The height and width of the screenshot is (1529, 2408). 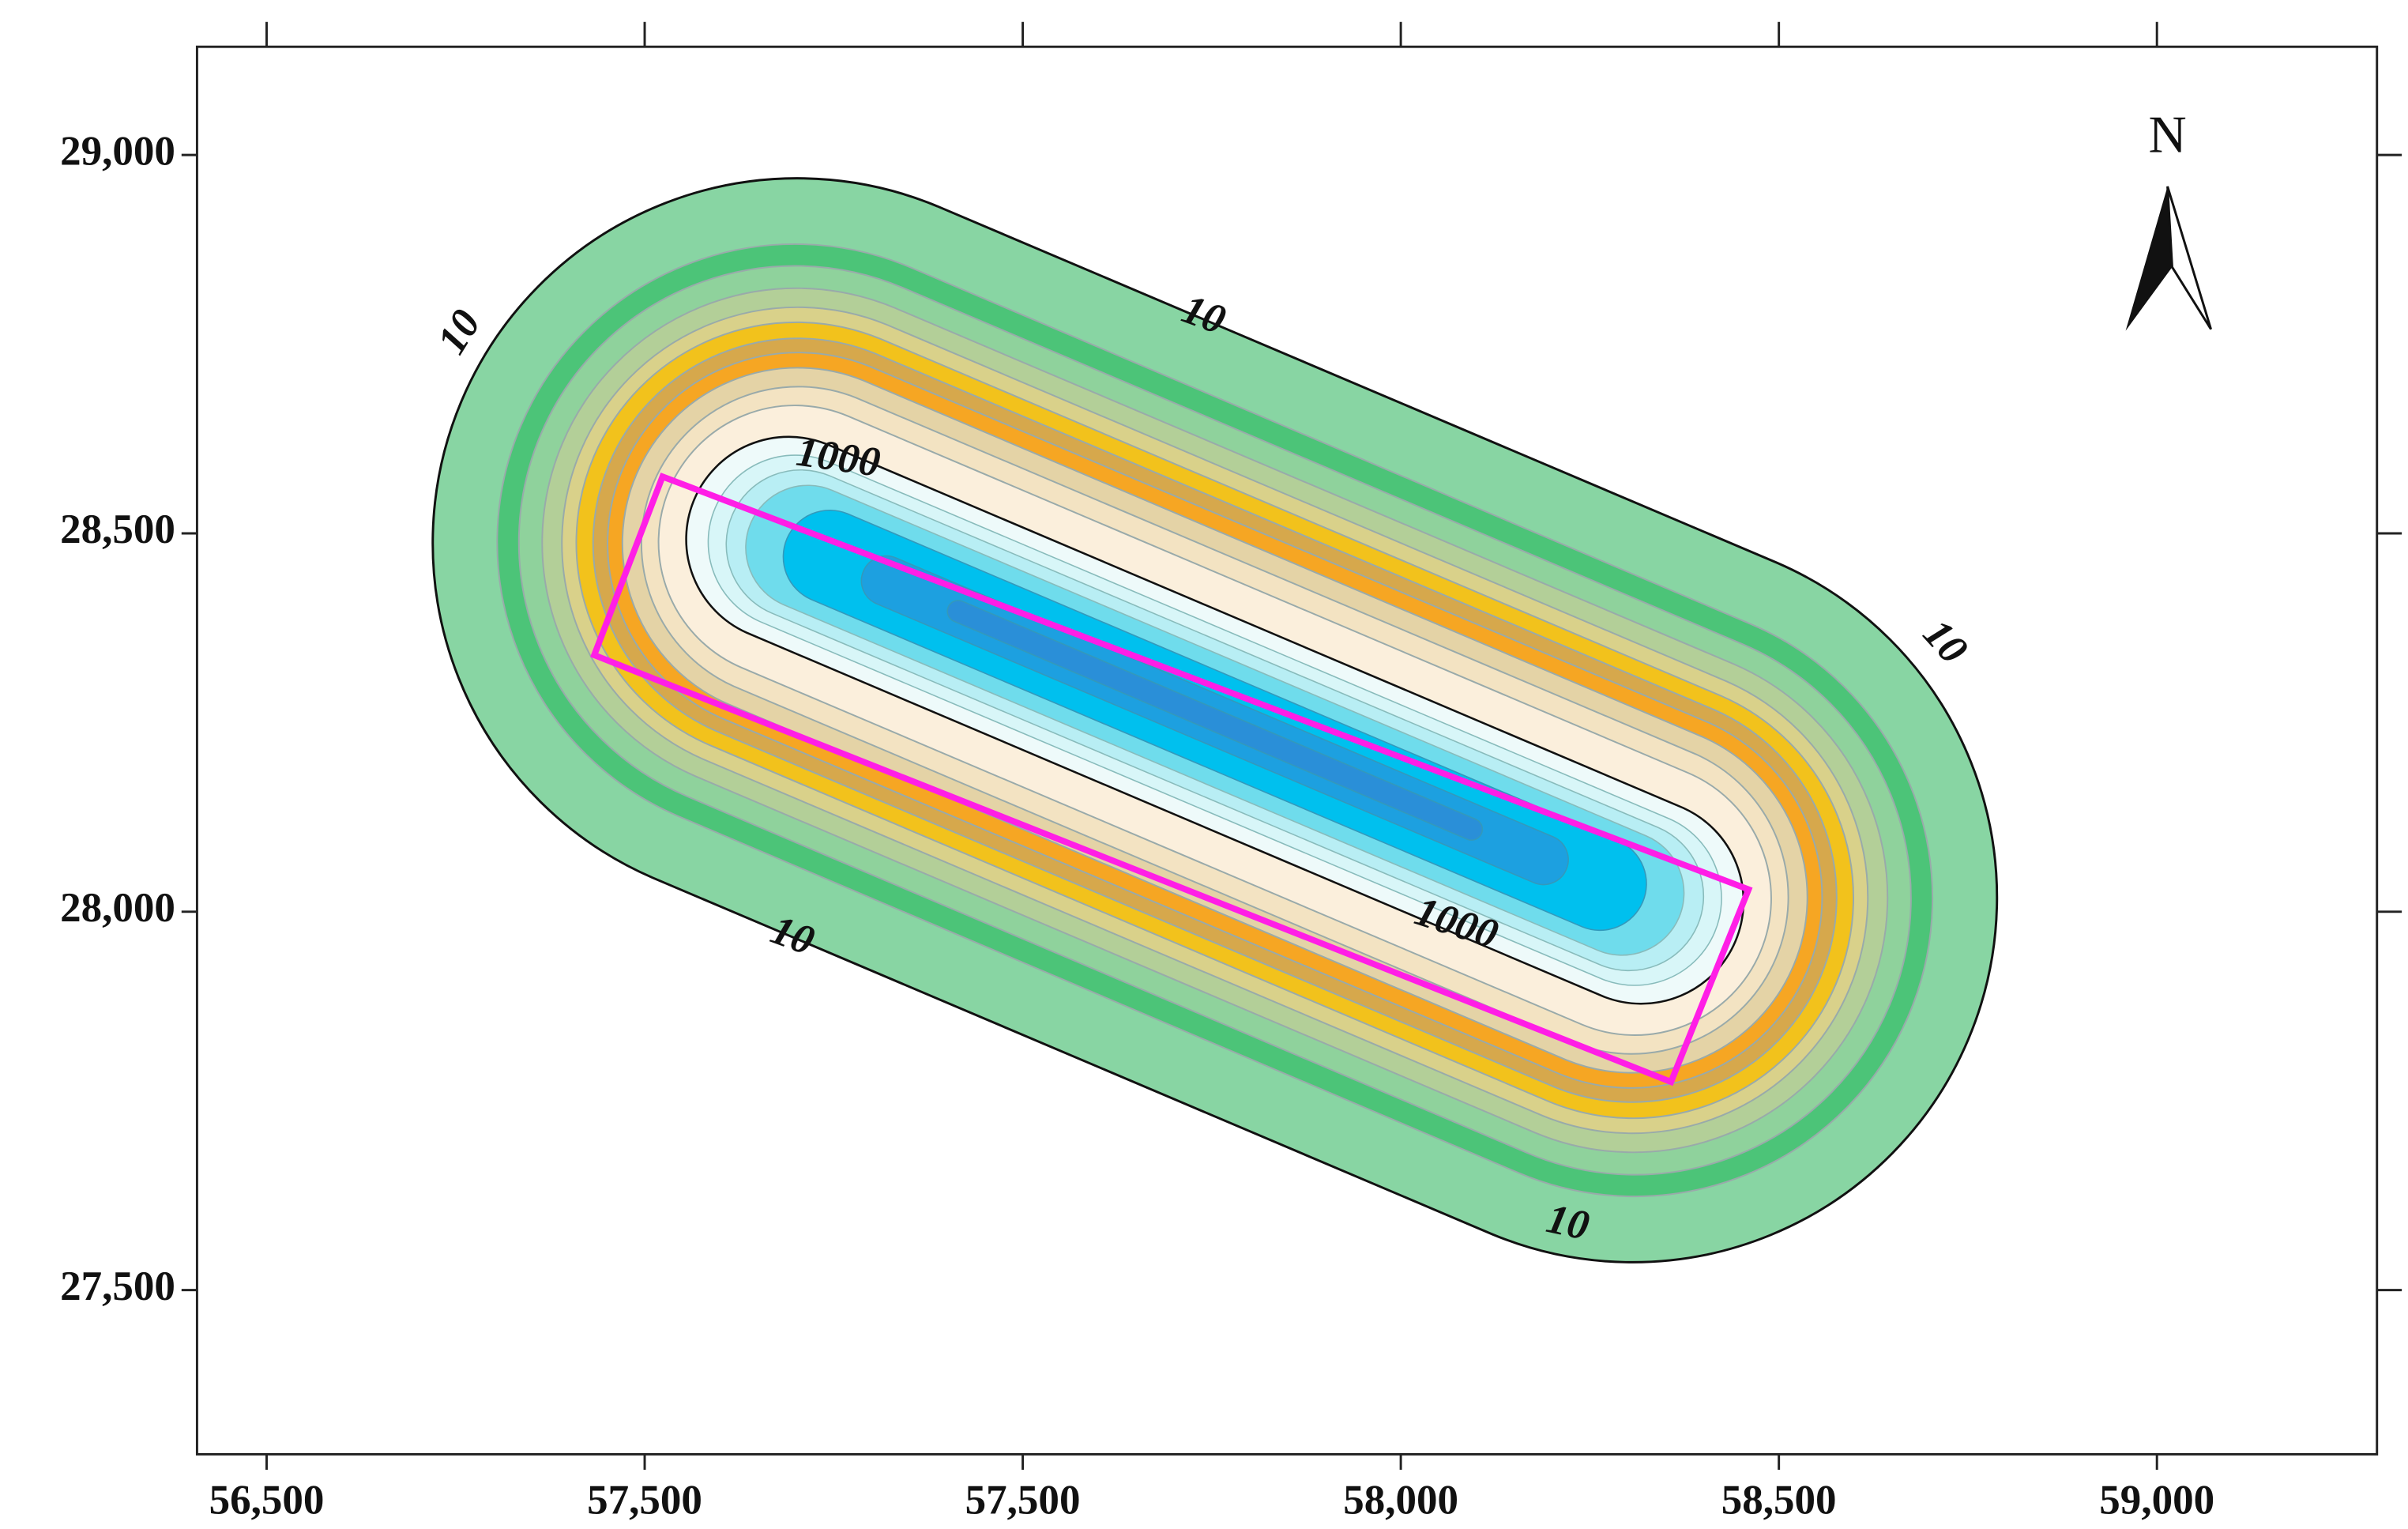 What do you see at coordinates (1215, 720) in the screenshot?
I see `contour-band` at bounding box center [1215, 720].